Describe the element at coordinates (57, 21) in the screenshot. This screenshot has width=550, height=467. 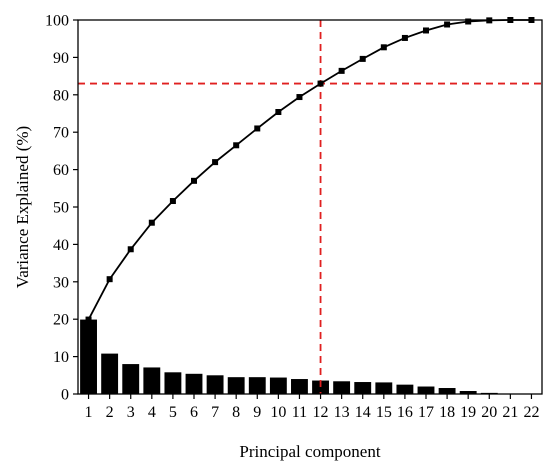
I see `y-tick-label-100: 100` at that location.